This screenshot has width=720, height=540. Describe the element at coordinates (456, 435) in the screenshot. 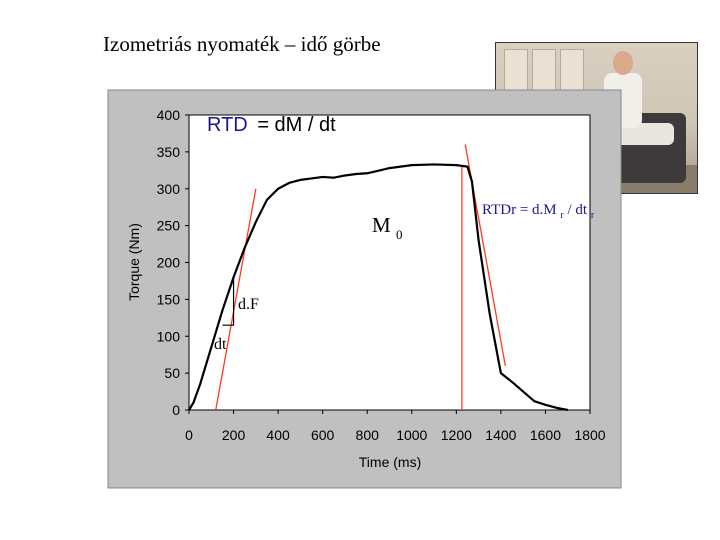

I see `x-tick-label: 1200` at that location.